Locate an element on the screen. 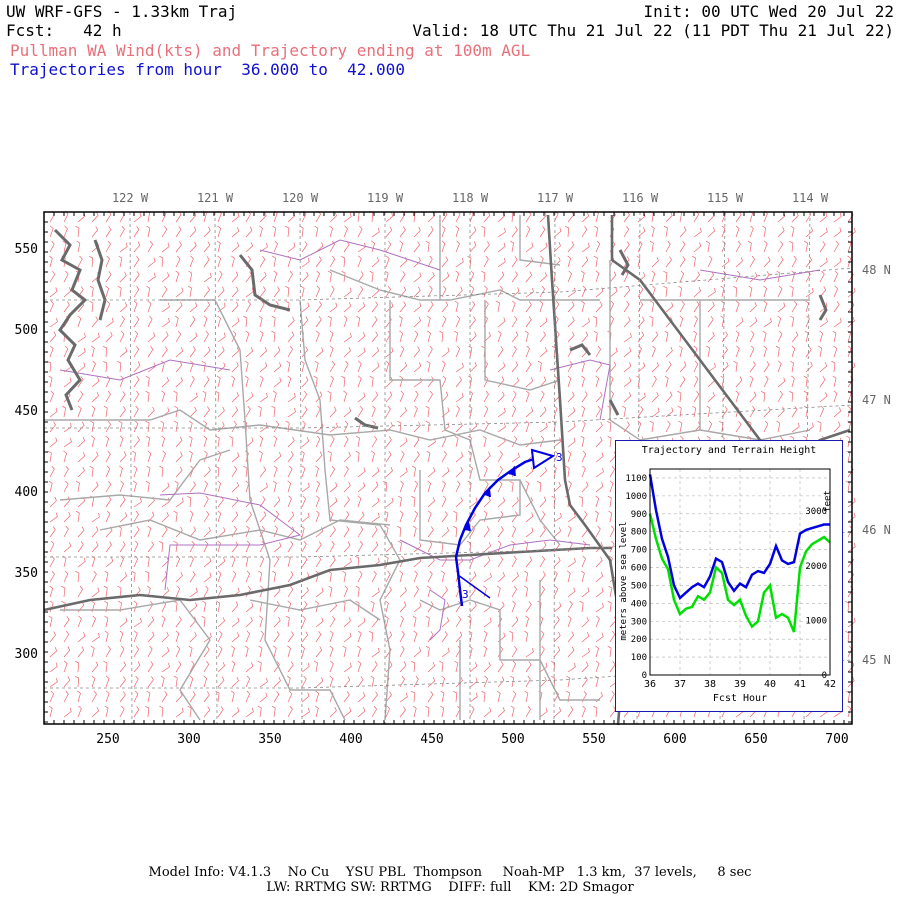 The height and width of the screenshot is (900, 900). x-tick-label: 700 is located at coordinates (836, 739).